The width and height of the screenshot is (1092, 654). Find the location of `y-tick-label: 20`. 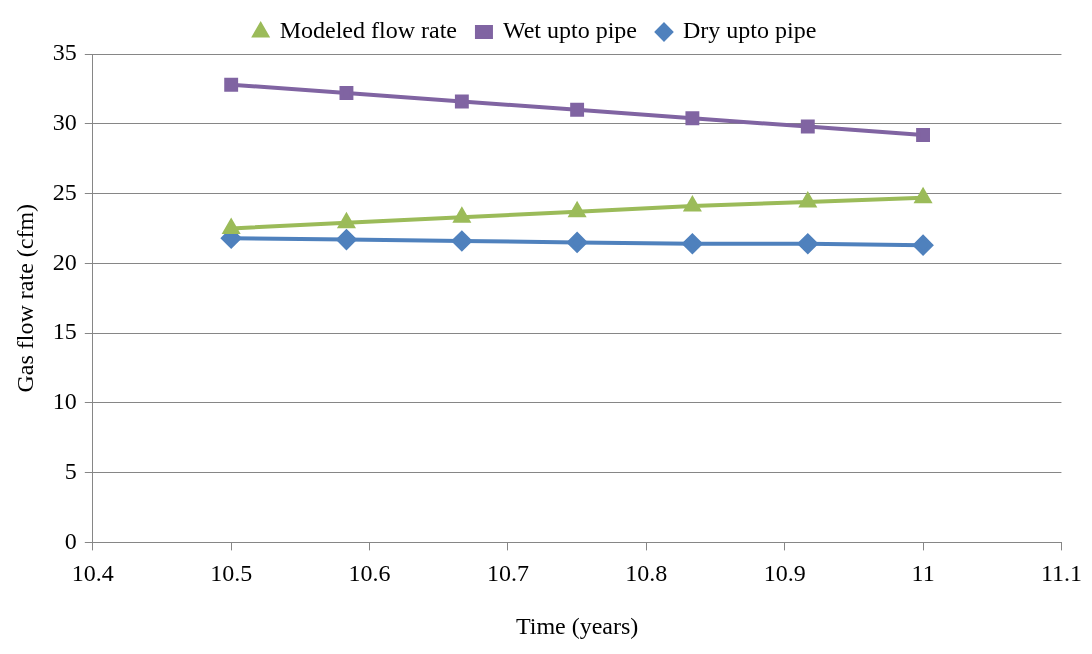

y-tick-label: 20 is located at coordinates (64, 261).